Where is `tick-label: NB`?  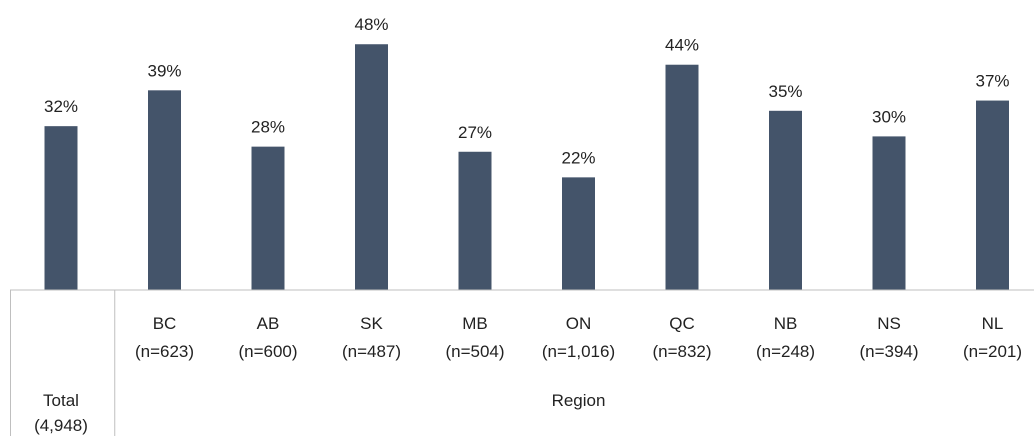 tick-label: NB is located at coordinates (786, 323).